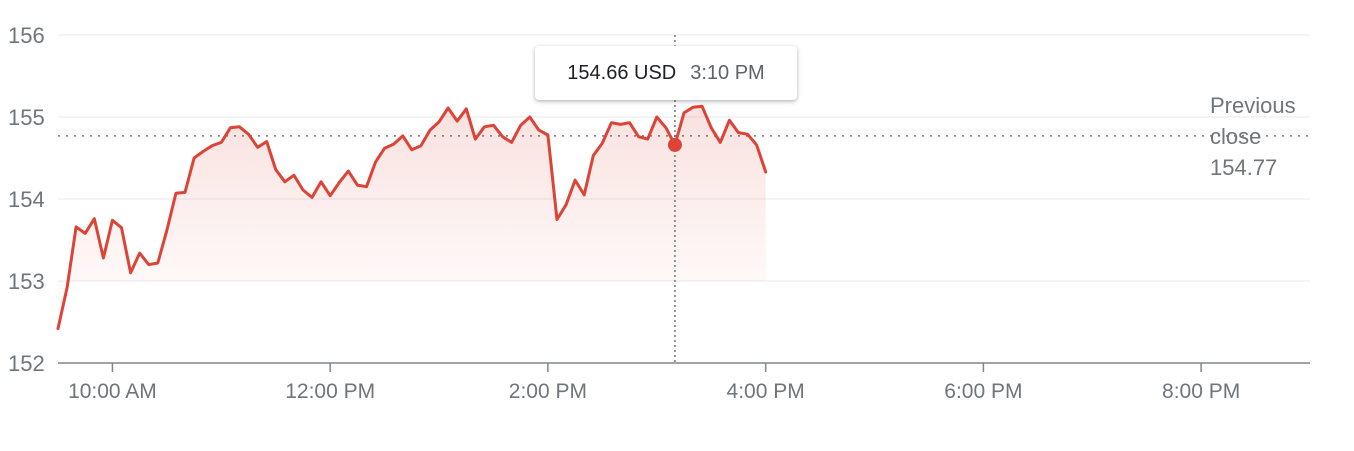  I want to click on x-tick-label: 12:00 PM, so click(330, 391).